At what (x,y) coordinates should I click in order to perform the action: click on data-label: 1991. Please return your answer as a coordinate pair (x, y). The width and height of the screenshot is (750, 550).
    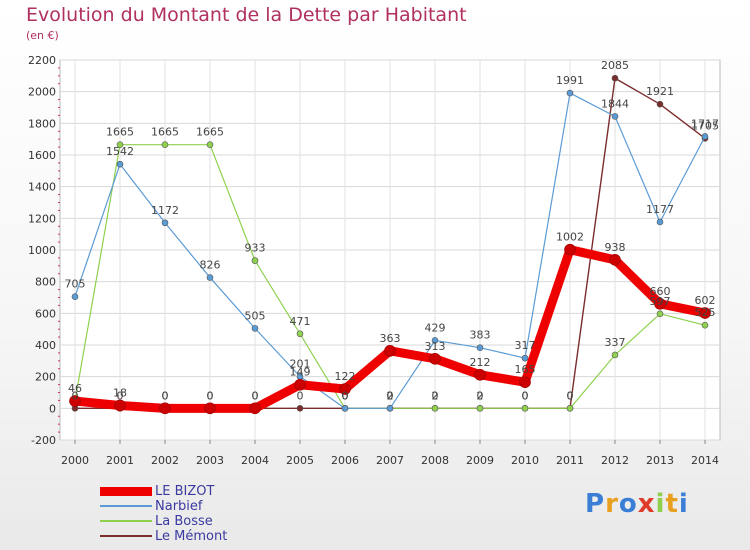
    Looking at the image, I should click on (570, 80).